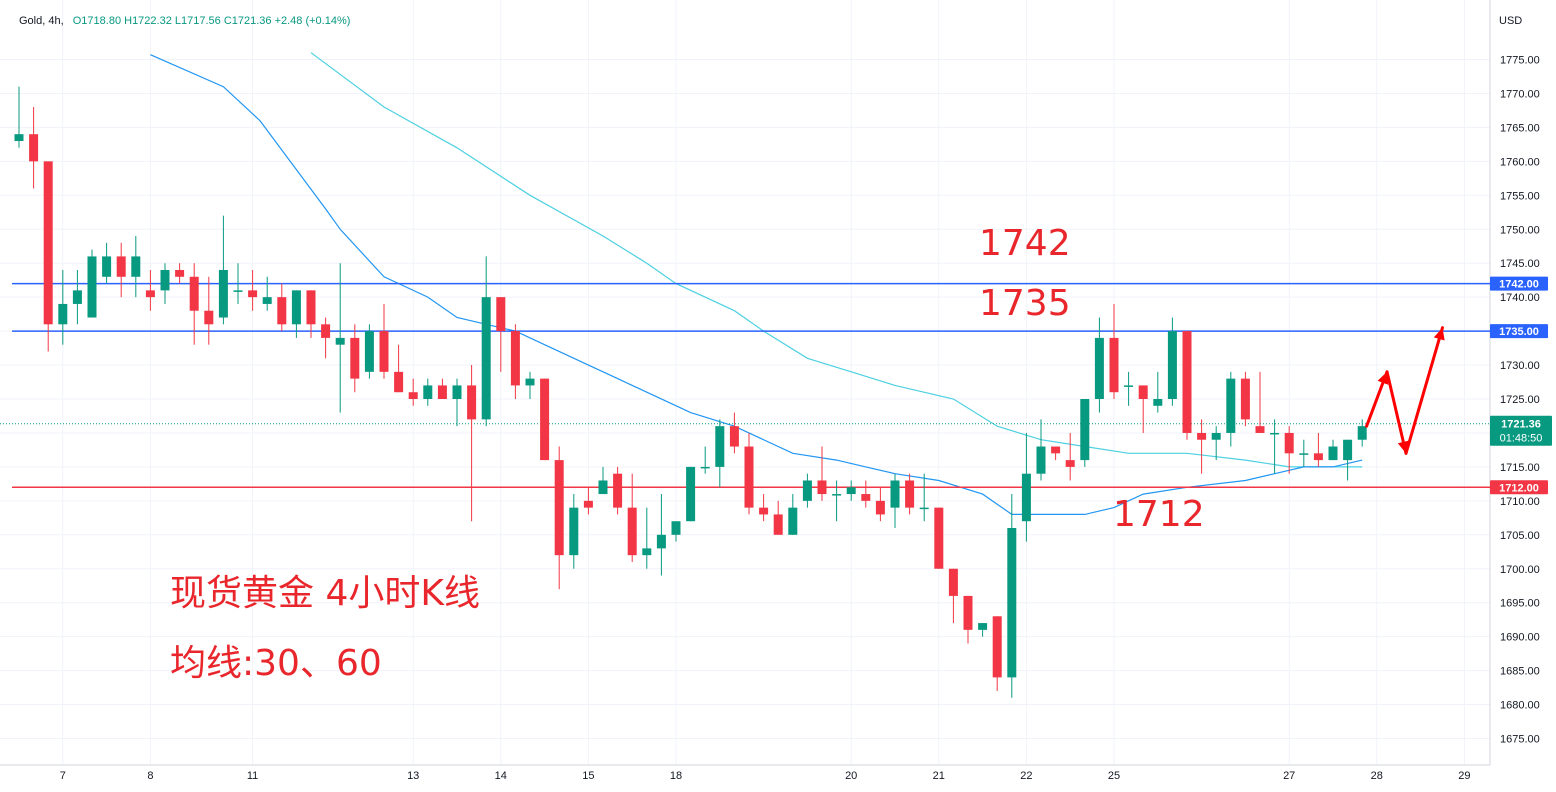  What do you see at coordinates (1025, 303) in the screenshot?
I see `annotation-1735: 1735` at bounding box center [1025, 303].